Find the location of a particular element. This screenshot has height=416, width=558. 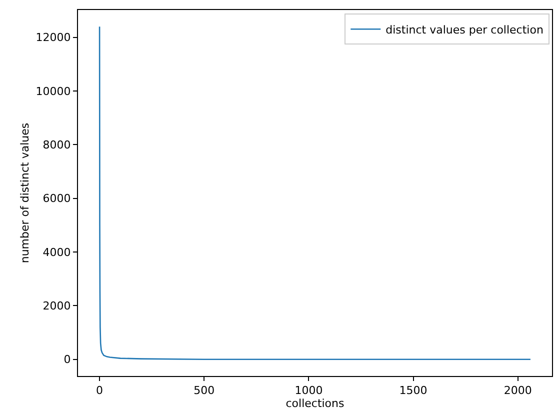

y-tick-label: 10000 is located at coordinates (53, 91).